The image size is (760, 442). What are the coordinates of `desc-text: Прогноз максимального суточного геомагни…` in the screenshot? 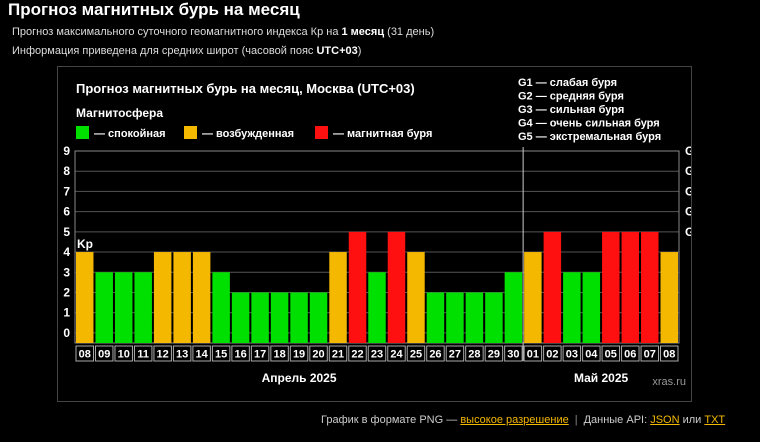 It's located at (177, 32).